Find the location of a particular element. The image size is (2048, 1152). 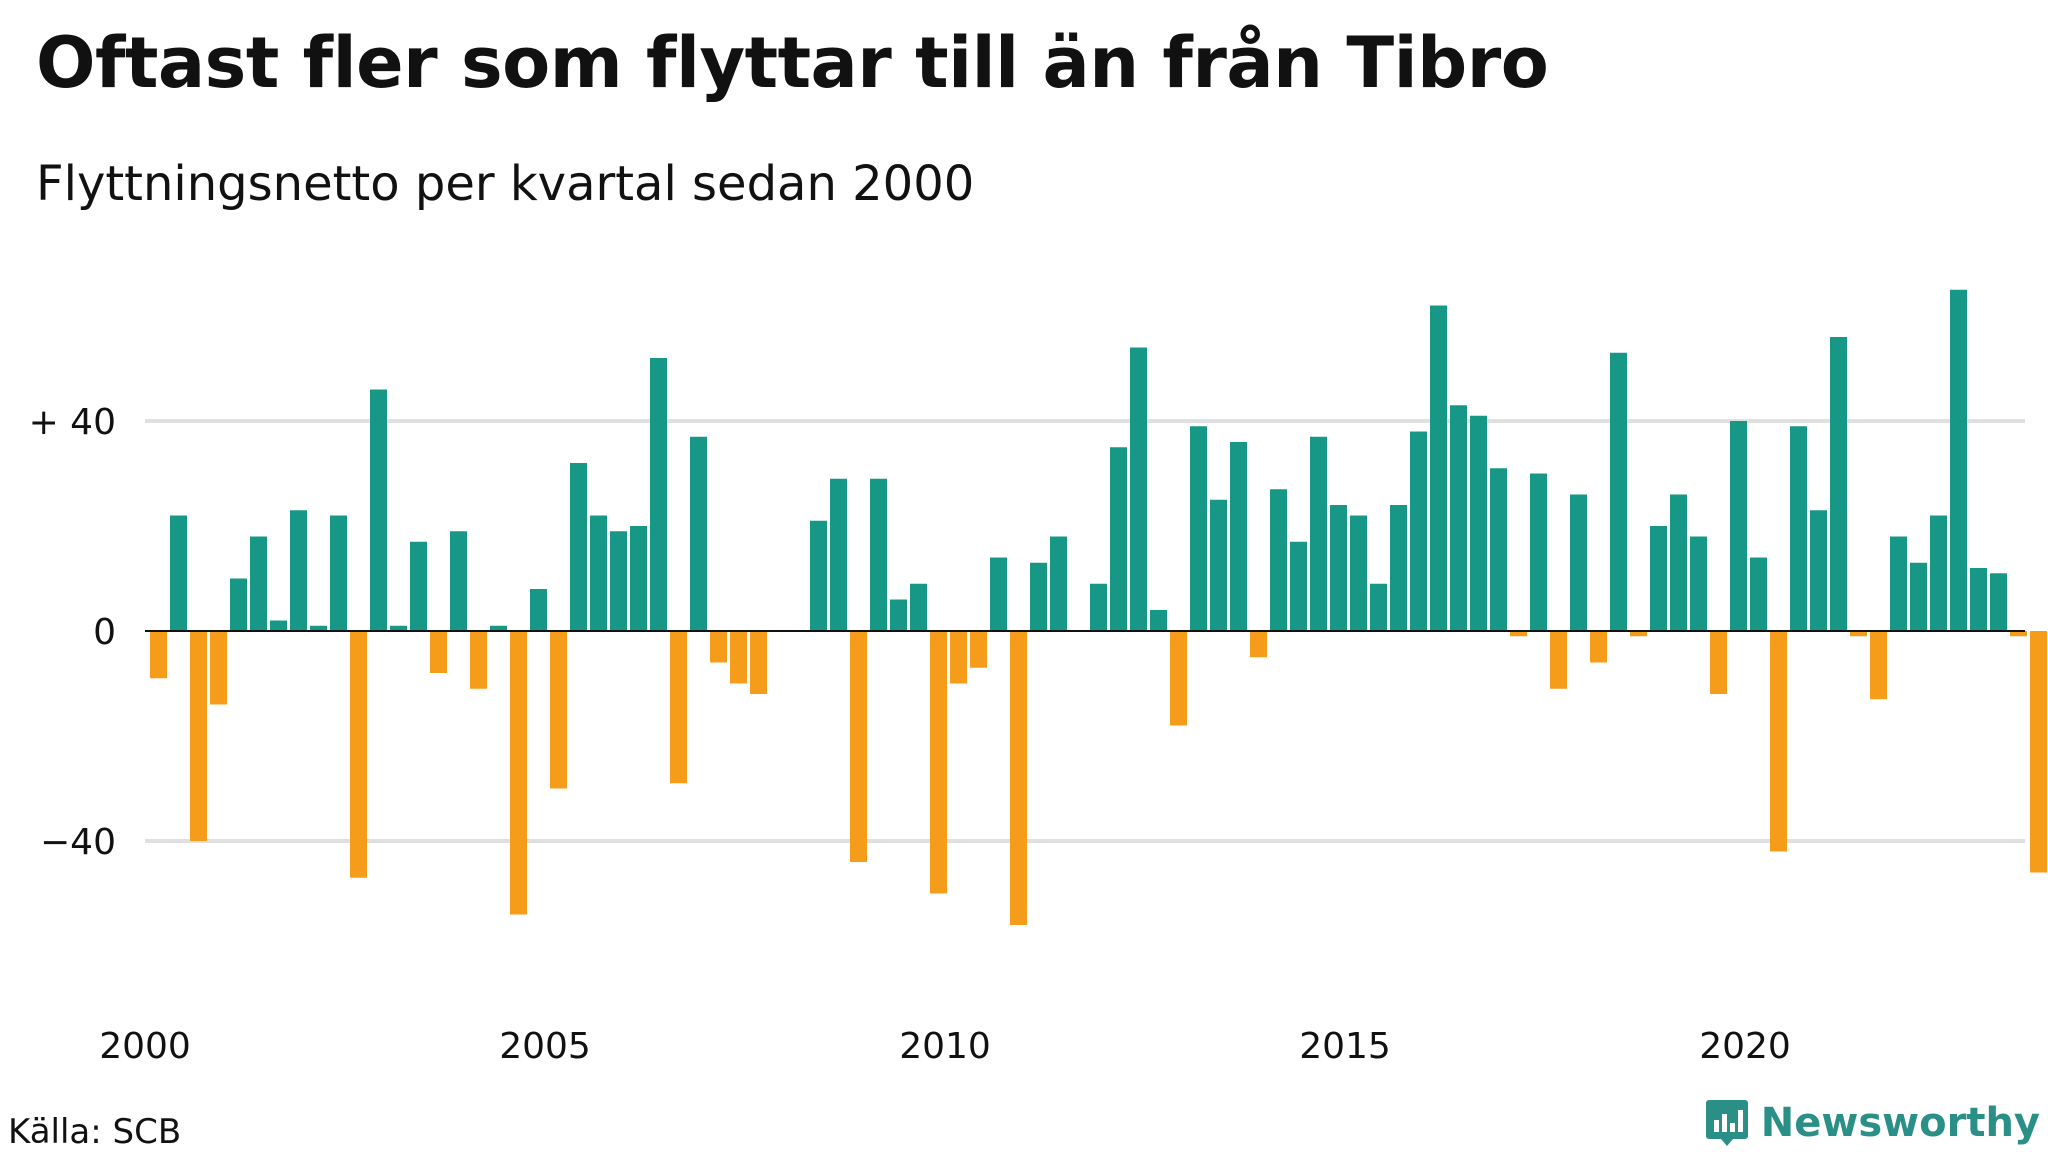

x-tick-label: 2010 is located at coordinates (945, 1046).